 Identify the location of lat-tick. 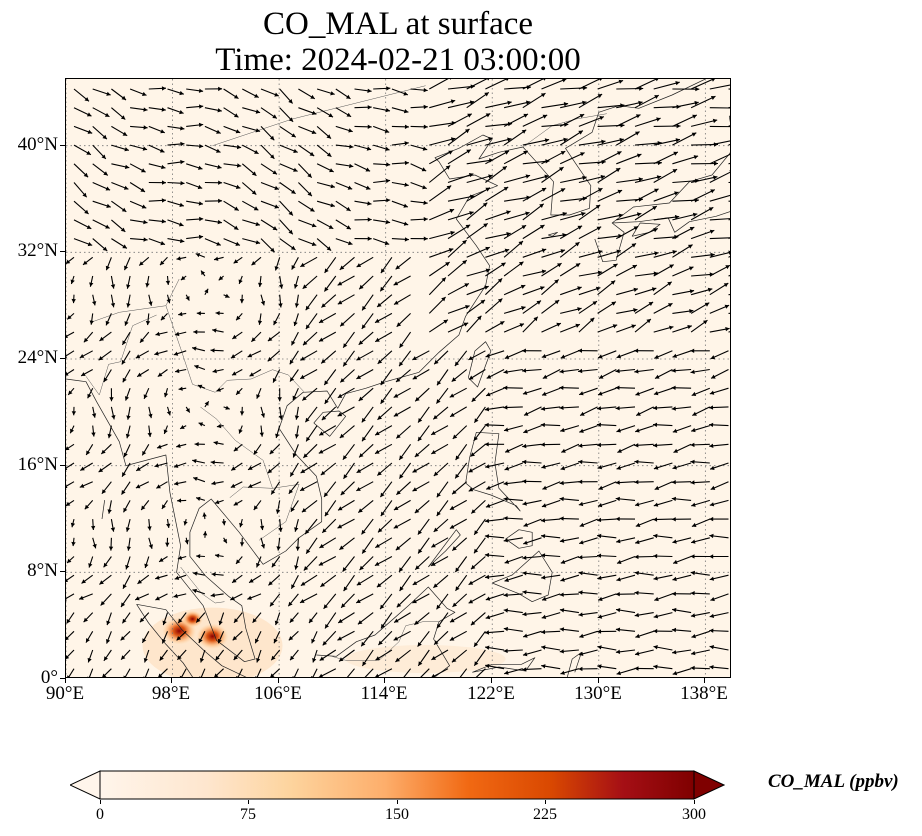
(62, 358).